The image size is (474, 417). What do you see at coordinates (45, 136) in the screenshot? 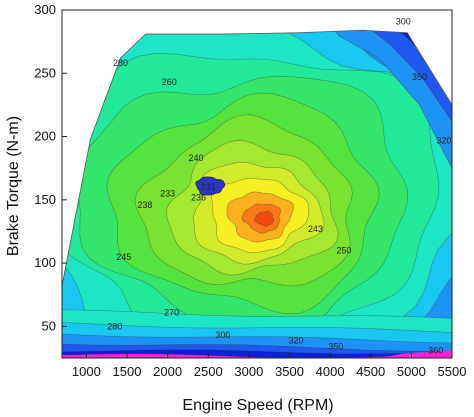
I see `y-tick-label: 200` at bounding box center [45, 136].